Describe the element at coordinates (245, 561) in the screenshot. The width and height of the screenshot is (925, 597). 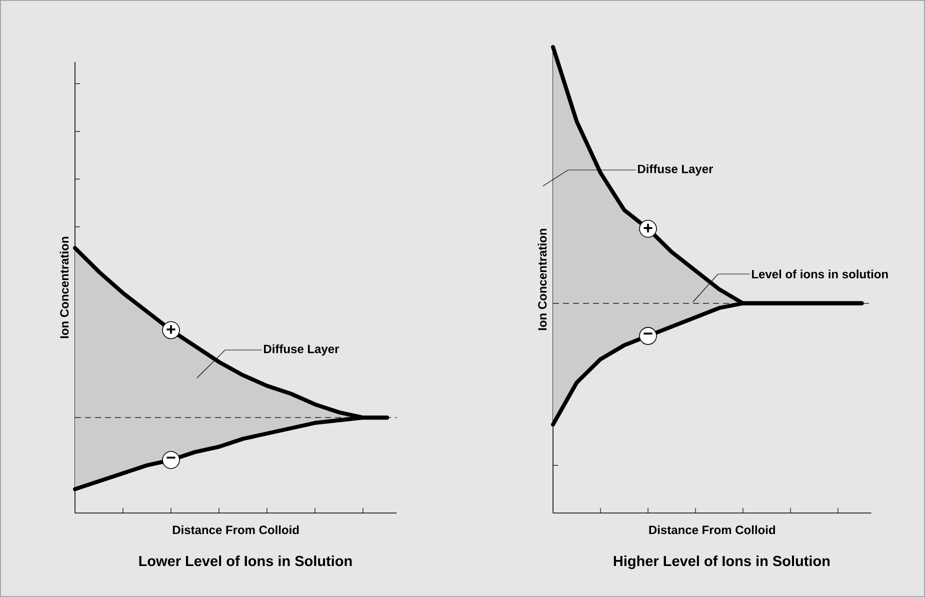
I see `text: Lower Level of Ions in Solution` at that location.